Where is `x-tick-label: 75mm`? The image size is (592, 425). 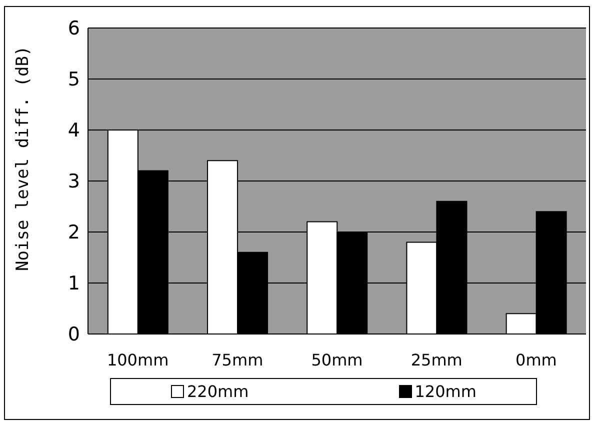
x-tick-label: 75mm is located at coordinates (238, 360).